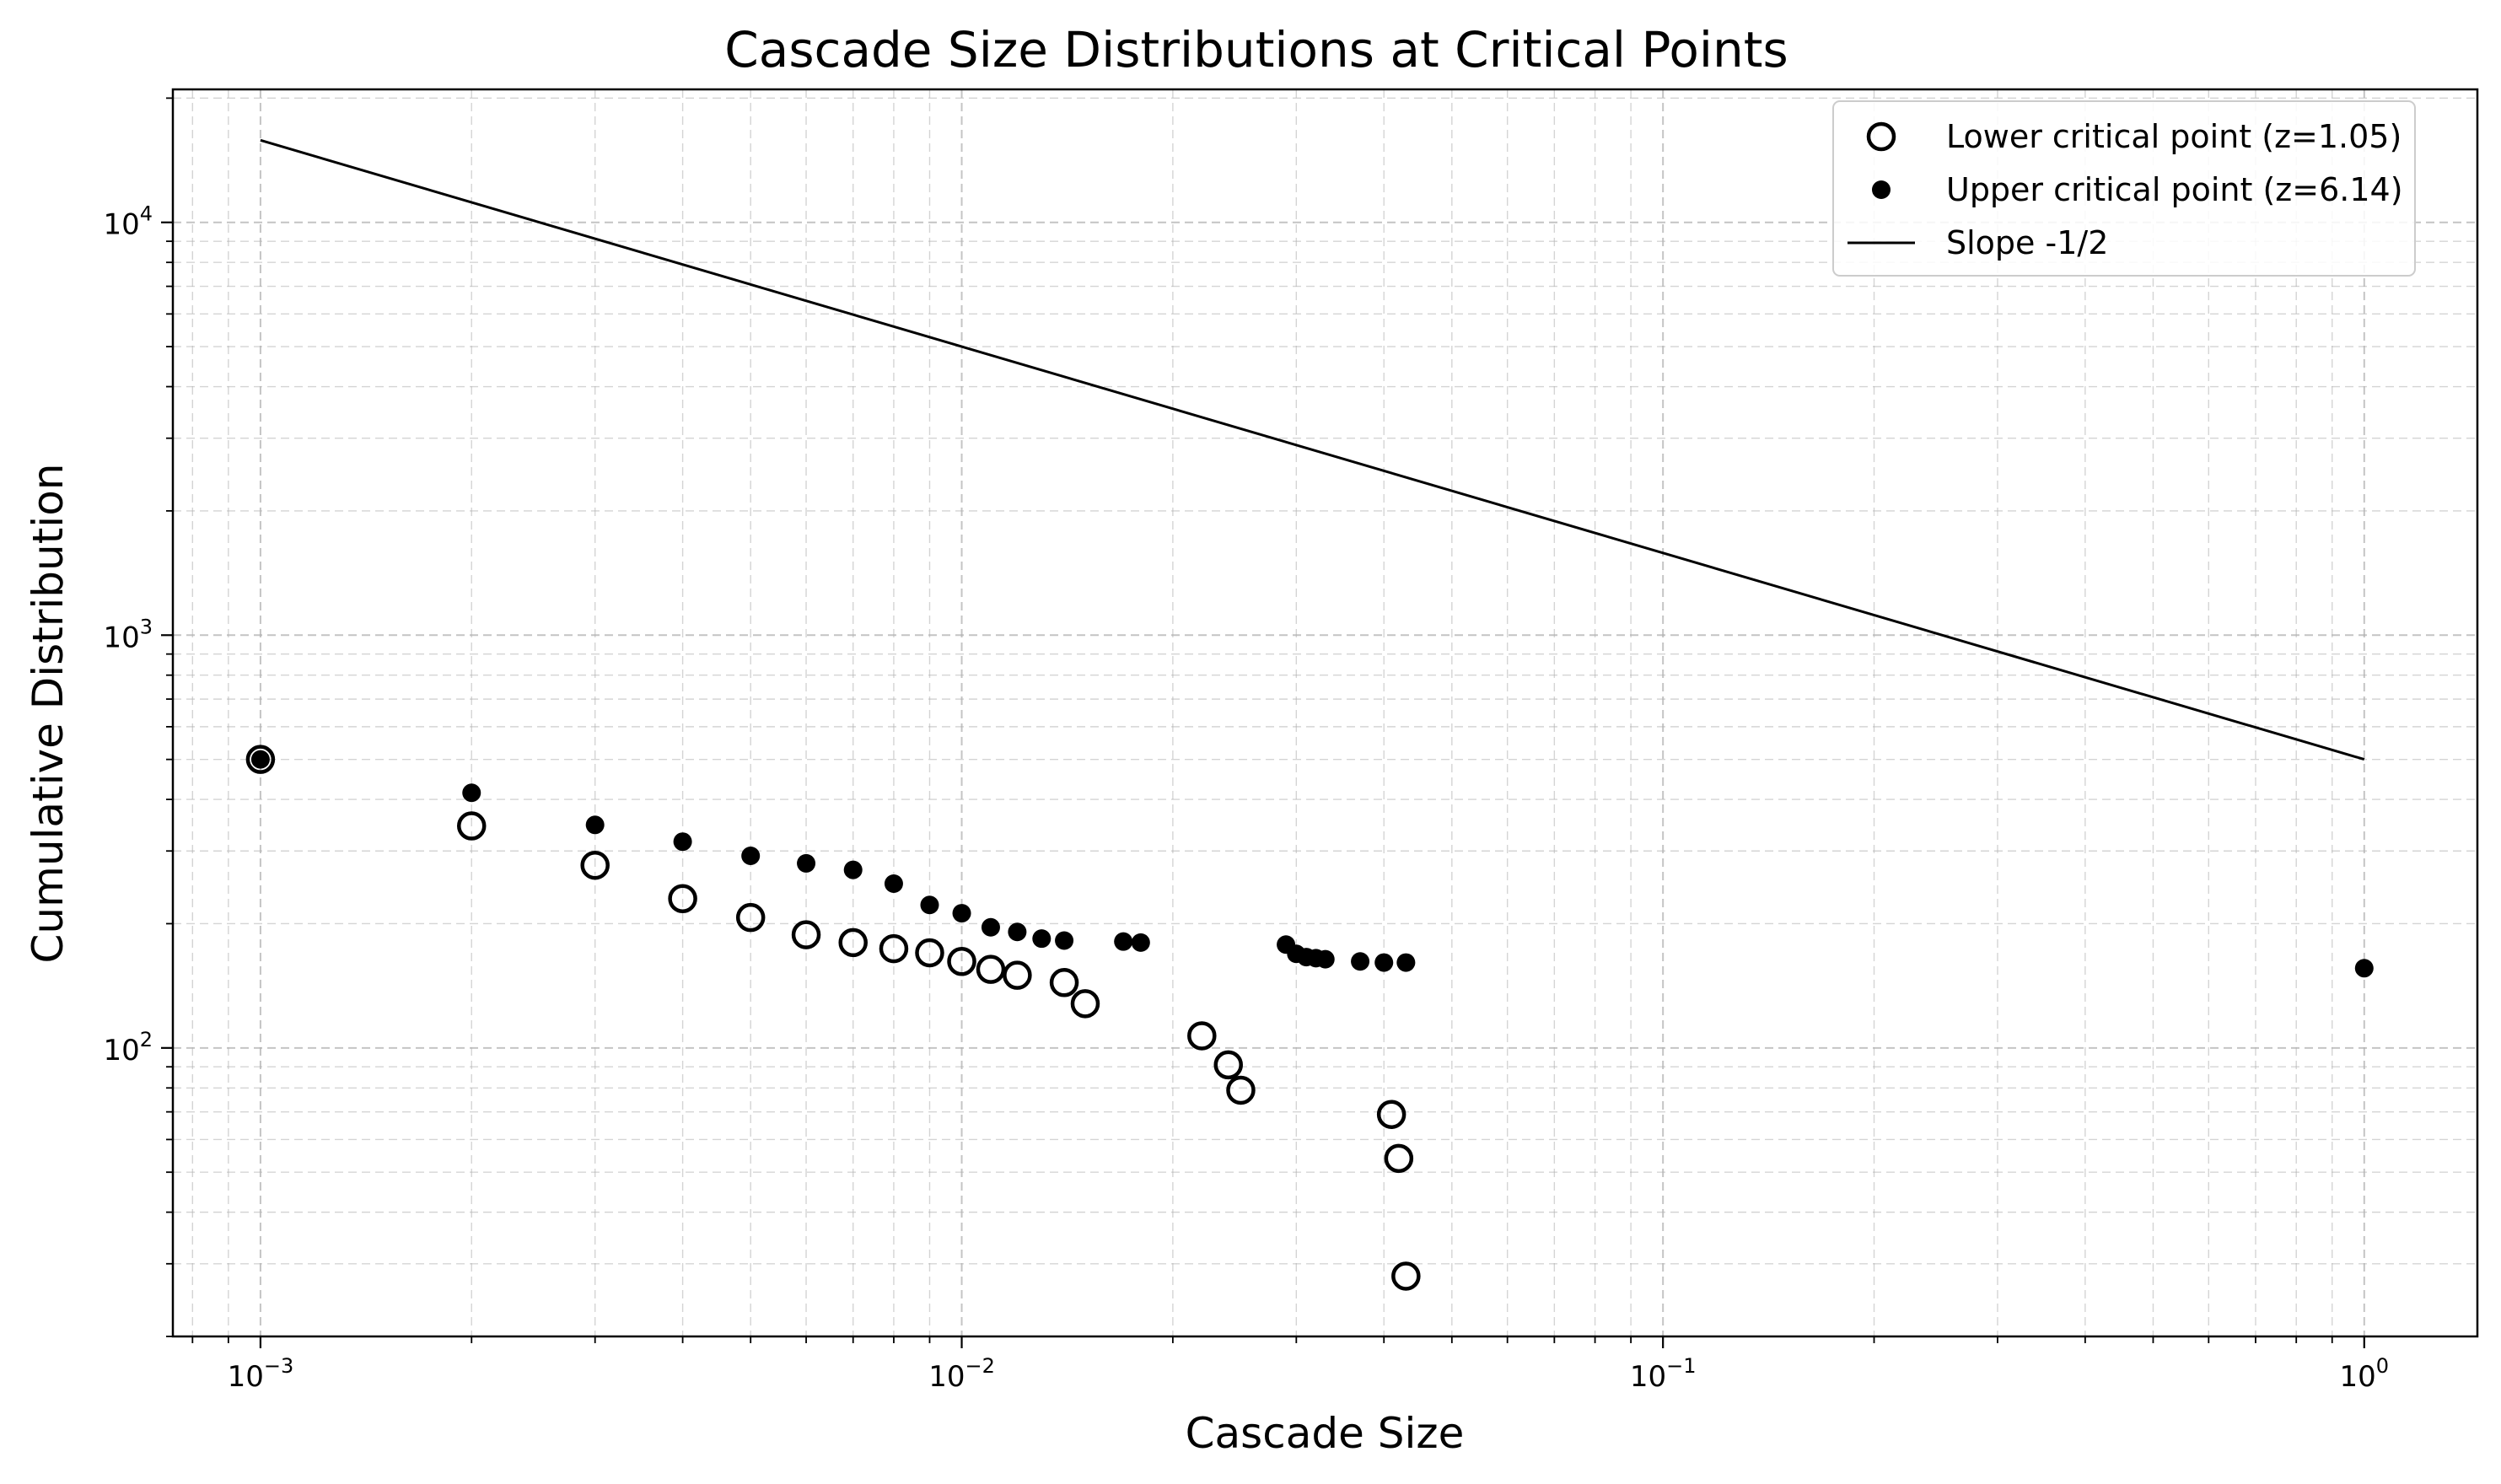  What do you see at coordinates (2027, 242) in the screenshot?
I see `legend-label: Slope -1/2` at bounding box center [2027, 242].